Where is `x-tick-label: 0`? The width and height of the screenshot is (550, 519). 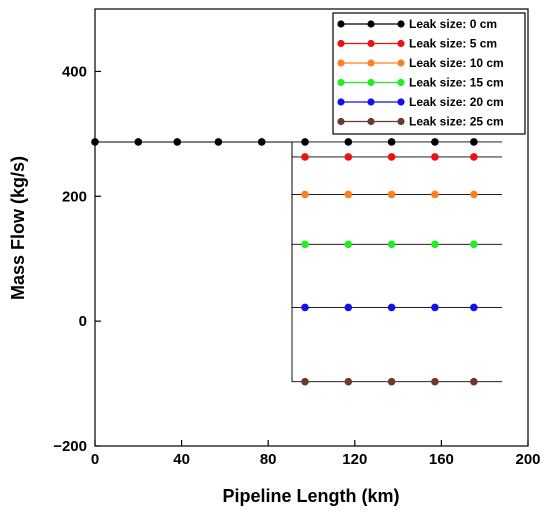
x-tick-label: 0 is located at coordinates (95, 459).